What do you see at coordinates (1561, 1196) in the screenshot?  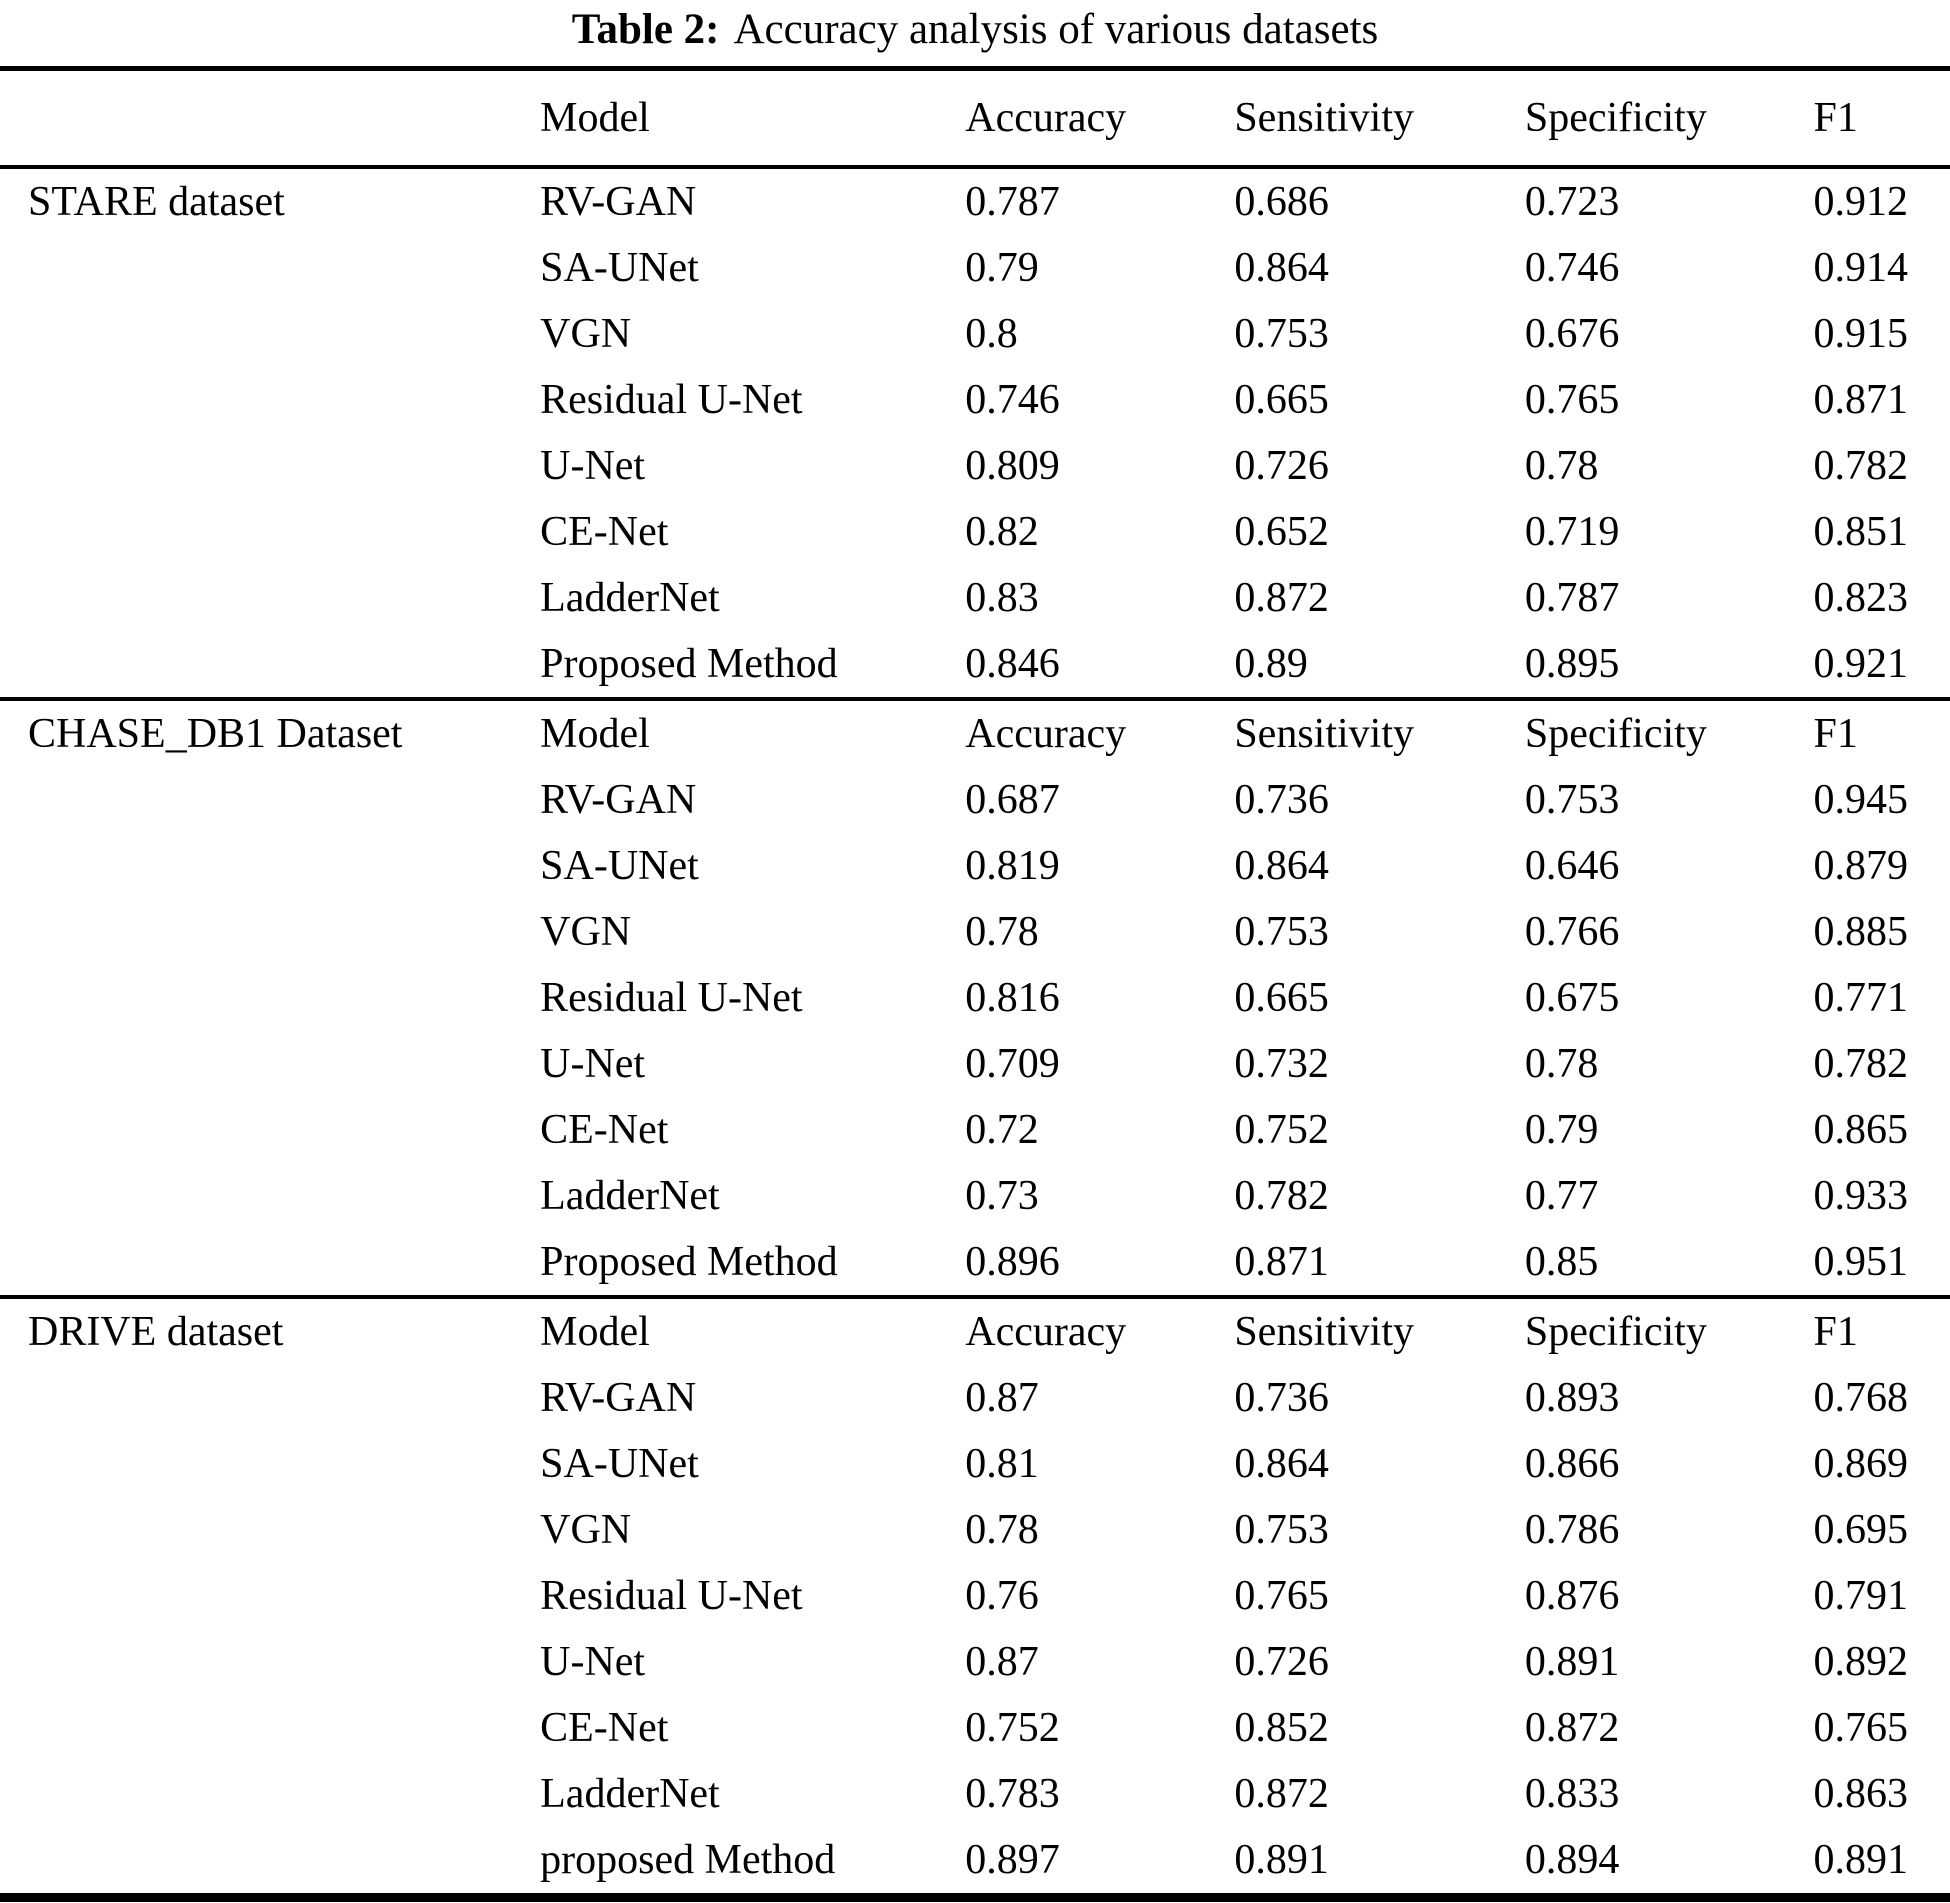 I see `specificity-cell: 0.77` at bounding box center [1561, 1196].